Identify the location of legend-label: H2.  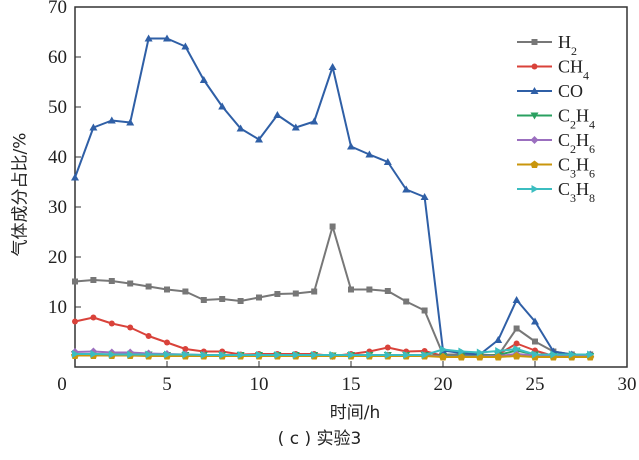
(567, 45).